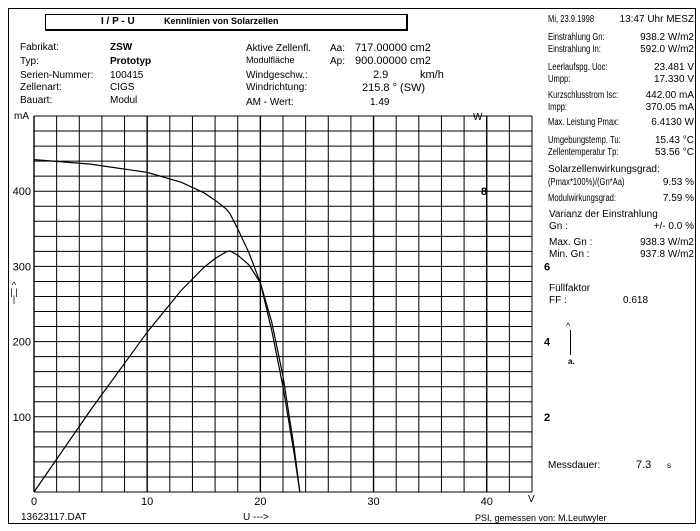  What do you see at coordinates (277, 75) in the screenshot?
I see `wind-label: Windgeschw.:` at bounding box center [277, 75].